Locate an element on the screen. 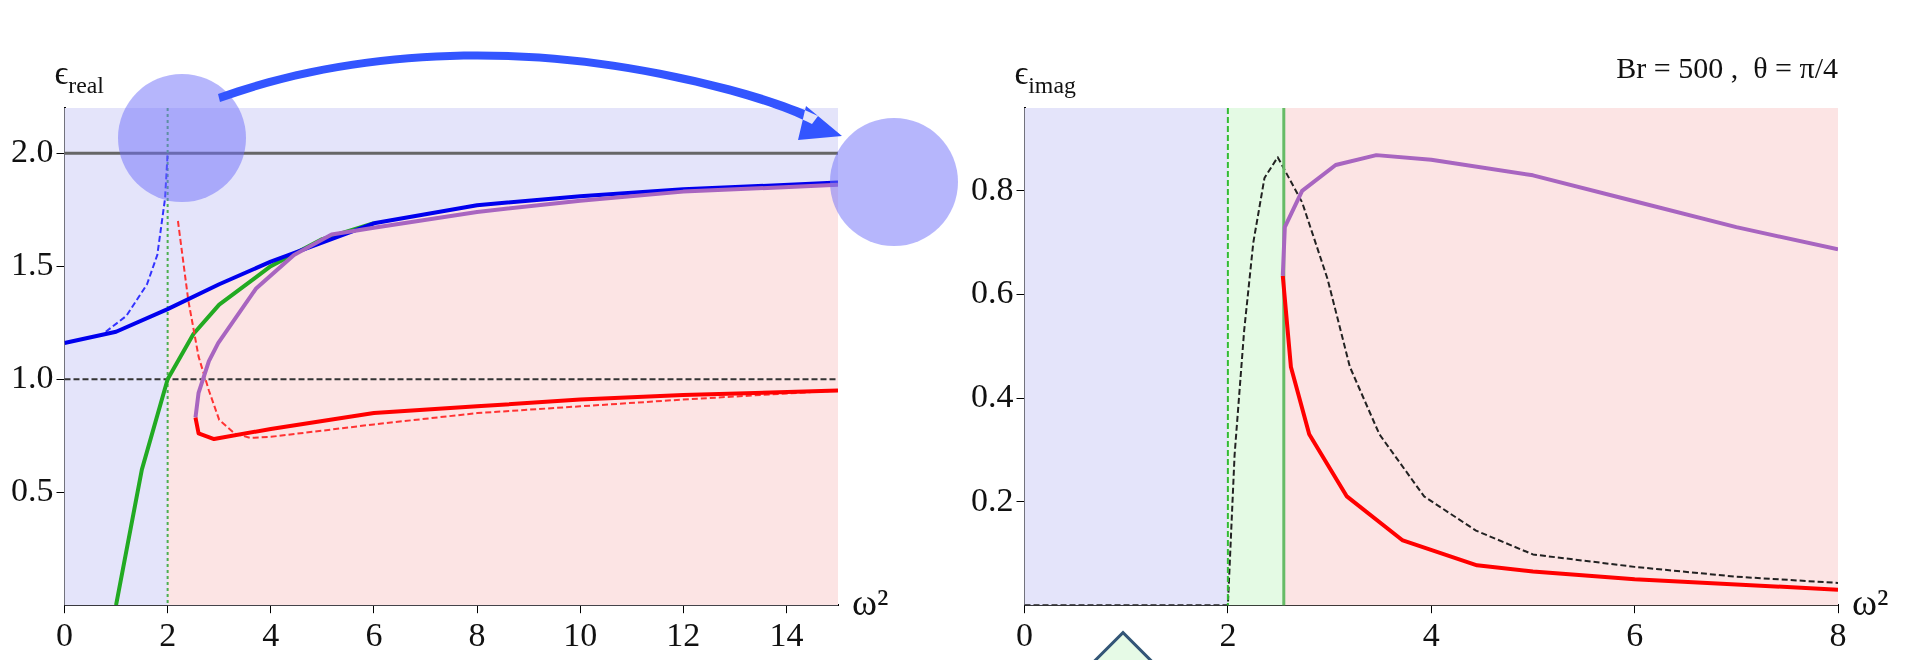 The width and height of the screenshot is (1917, 667). text: Br = 500 , θ = π/4 is located at coordinates (1727, 67).